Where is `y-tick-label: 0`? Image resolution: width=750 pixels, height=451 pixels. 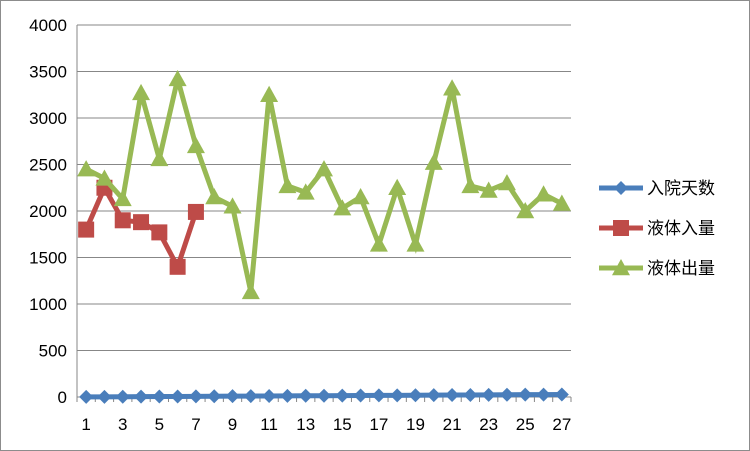 y-tick-label: 0 is located at coordinates (62, 397).